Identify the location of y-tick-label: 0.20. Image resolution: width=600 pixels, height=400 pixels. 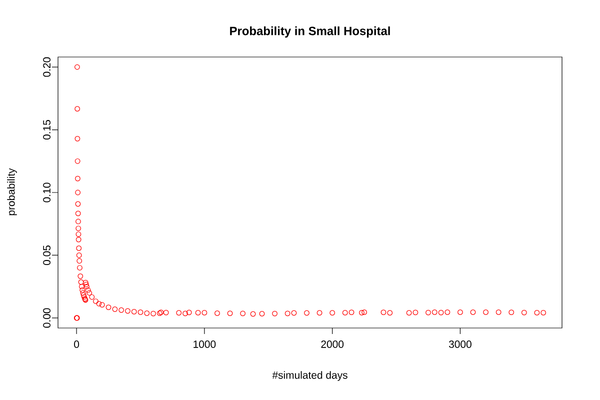
(46, 67).